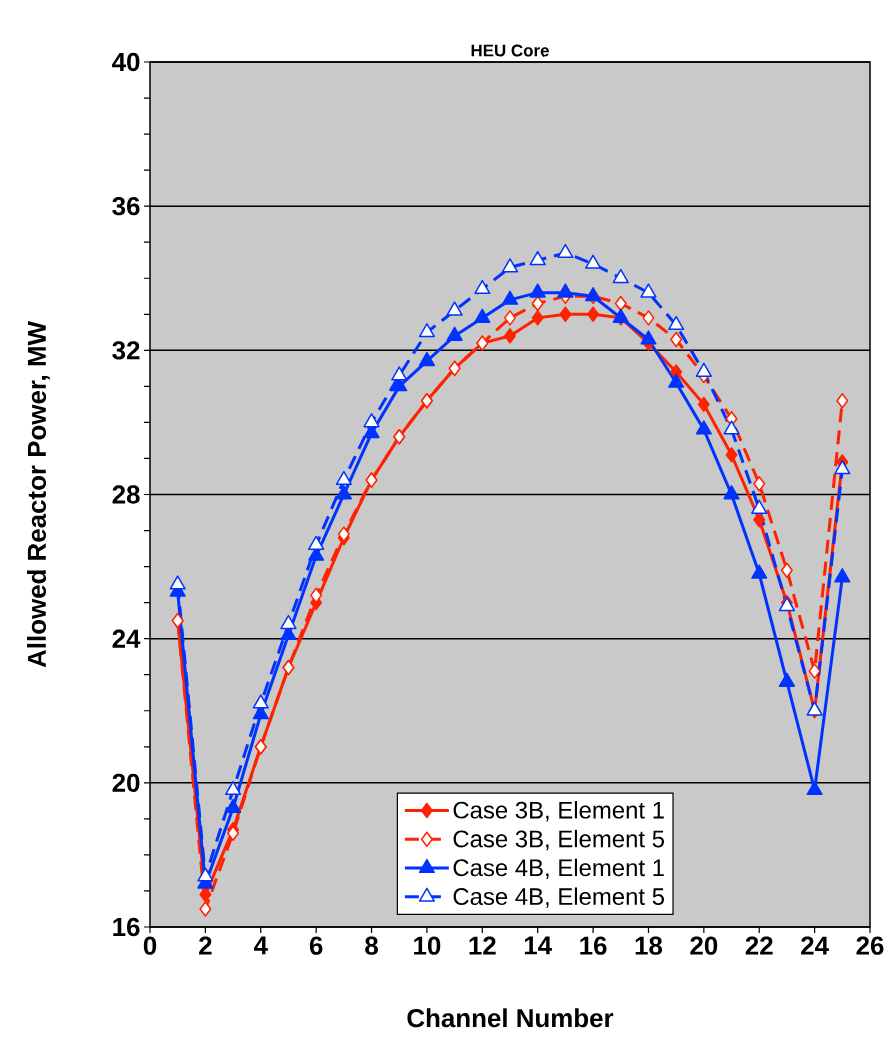  Describe the element at coordinates (126, 927) in the screenshot. I see `y-tick-label: 16` at that location.